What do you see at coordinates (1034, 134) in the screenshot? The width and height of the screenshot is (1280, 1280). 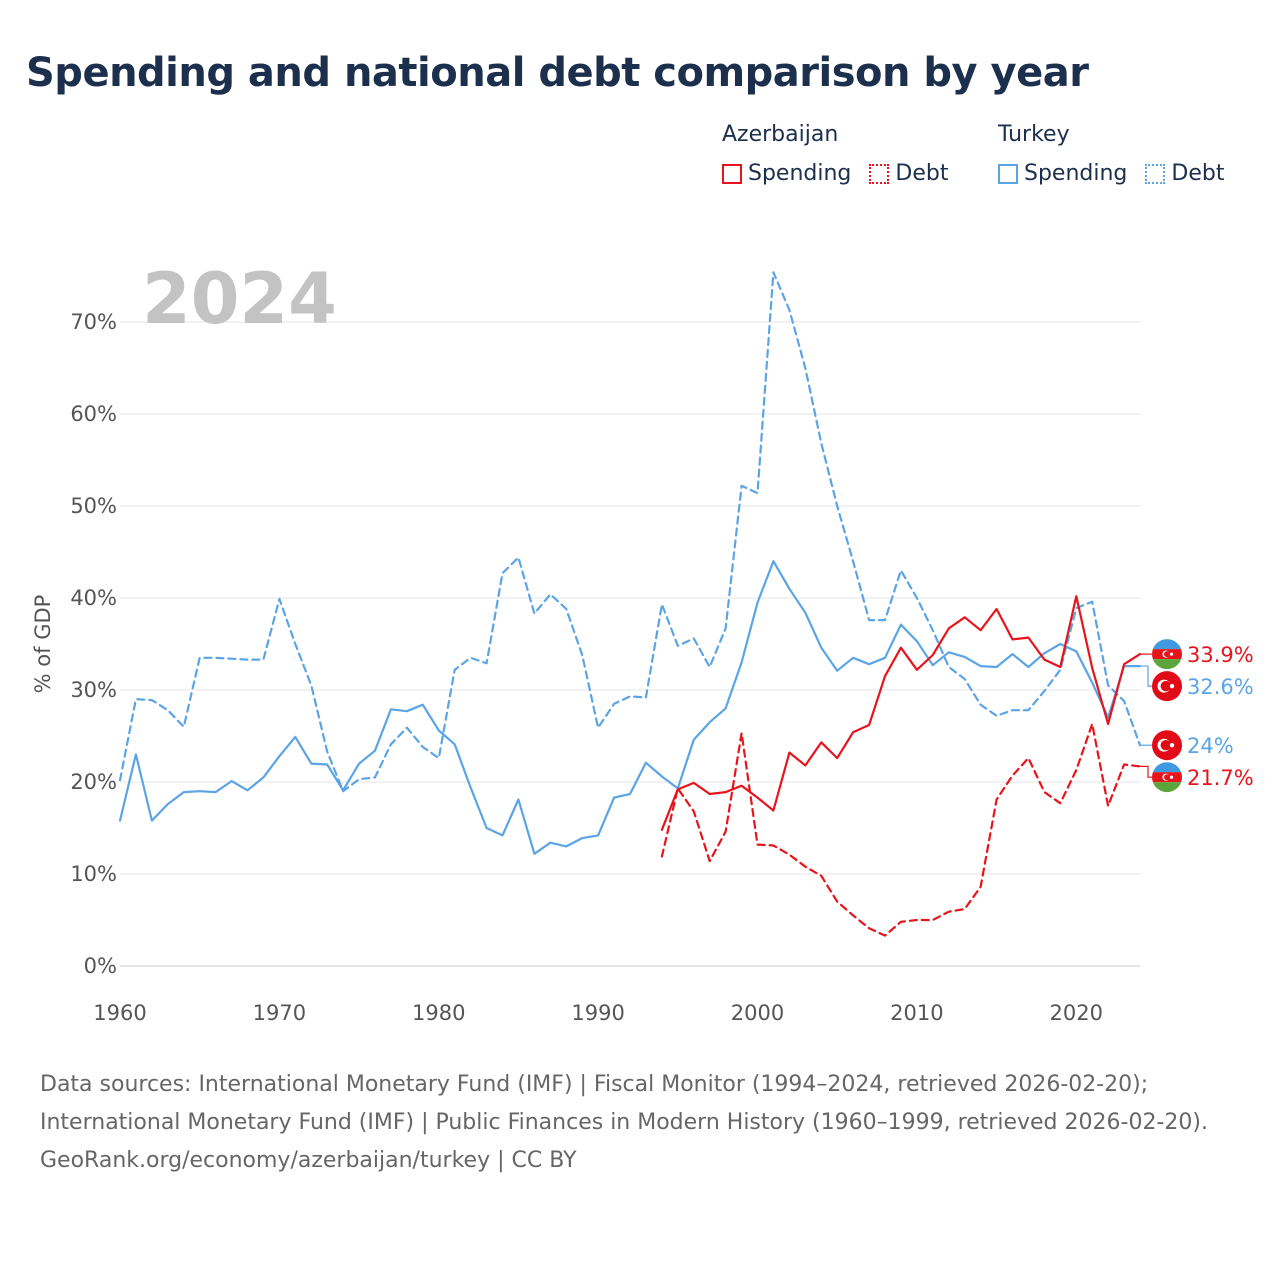 I see `legend-group-label: Turkey` at bounding box center [1034, 134].